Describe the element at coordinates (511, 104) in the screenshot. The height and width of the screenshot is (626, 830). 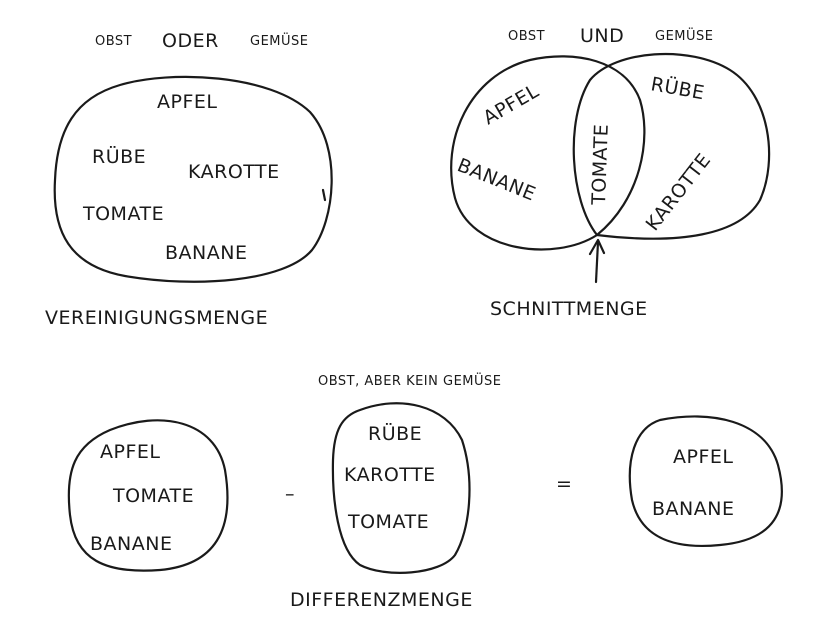
I see `intersection-item-apfel: APFEL` at that location.